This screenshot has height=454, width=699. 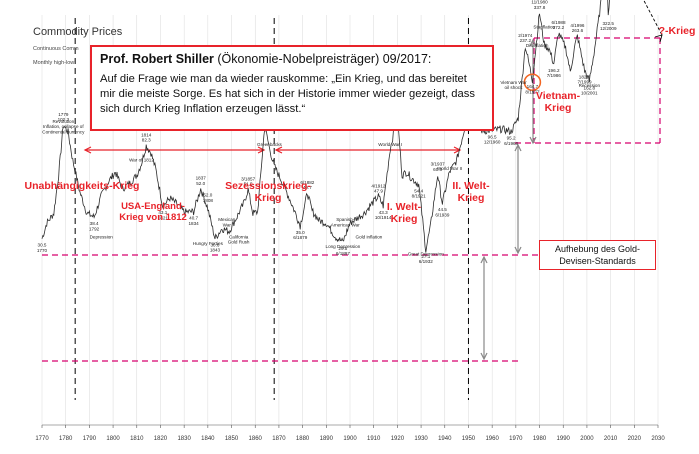 I want to click on x-tick-label: 1910, so click(x=374, y=439).